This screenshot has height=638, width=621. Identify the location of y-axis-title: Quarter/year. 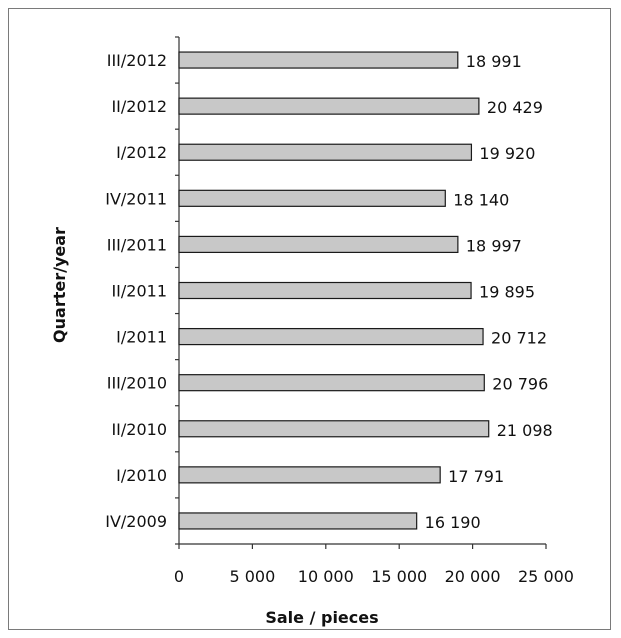
(59, 285).